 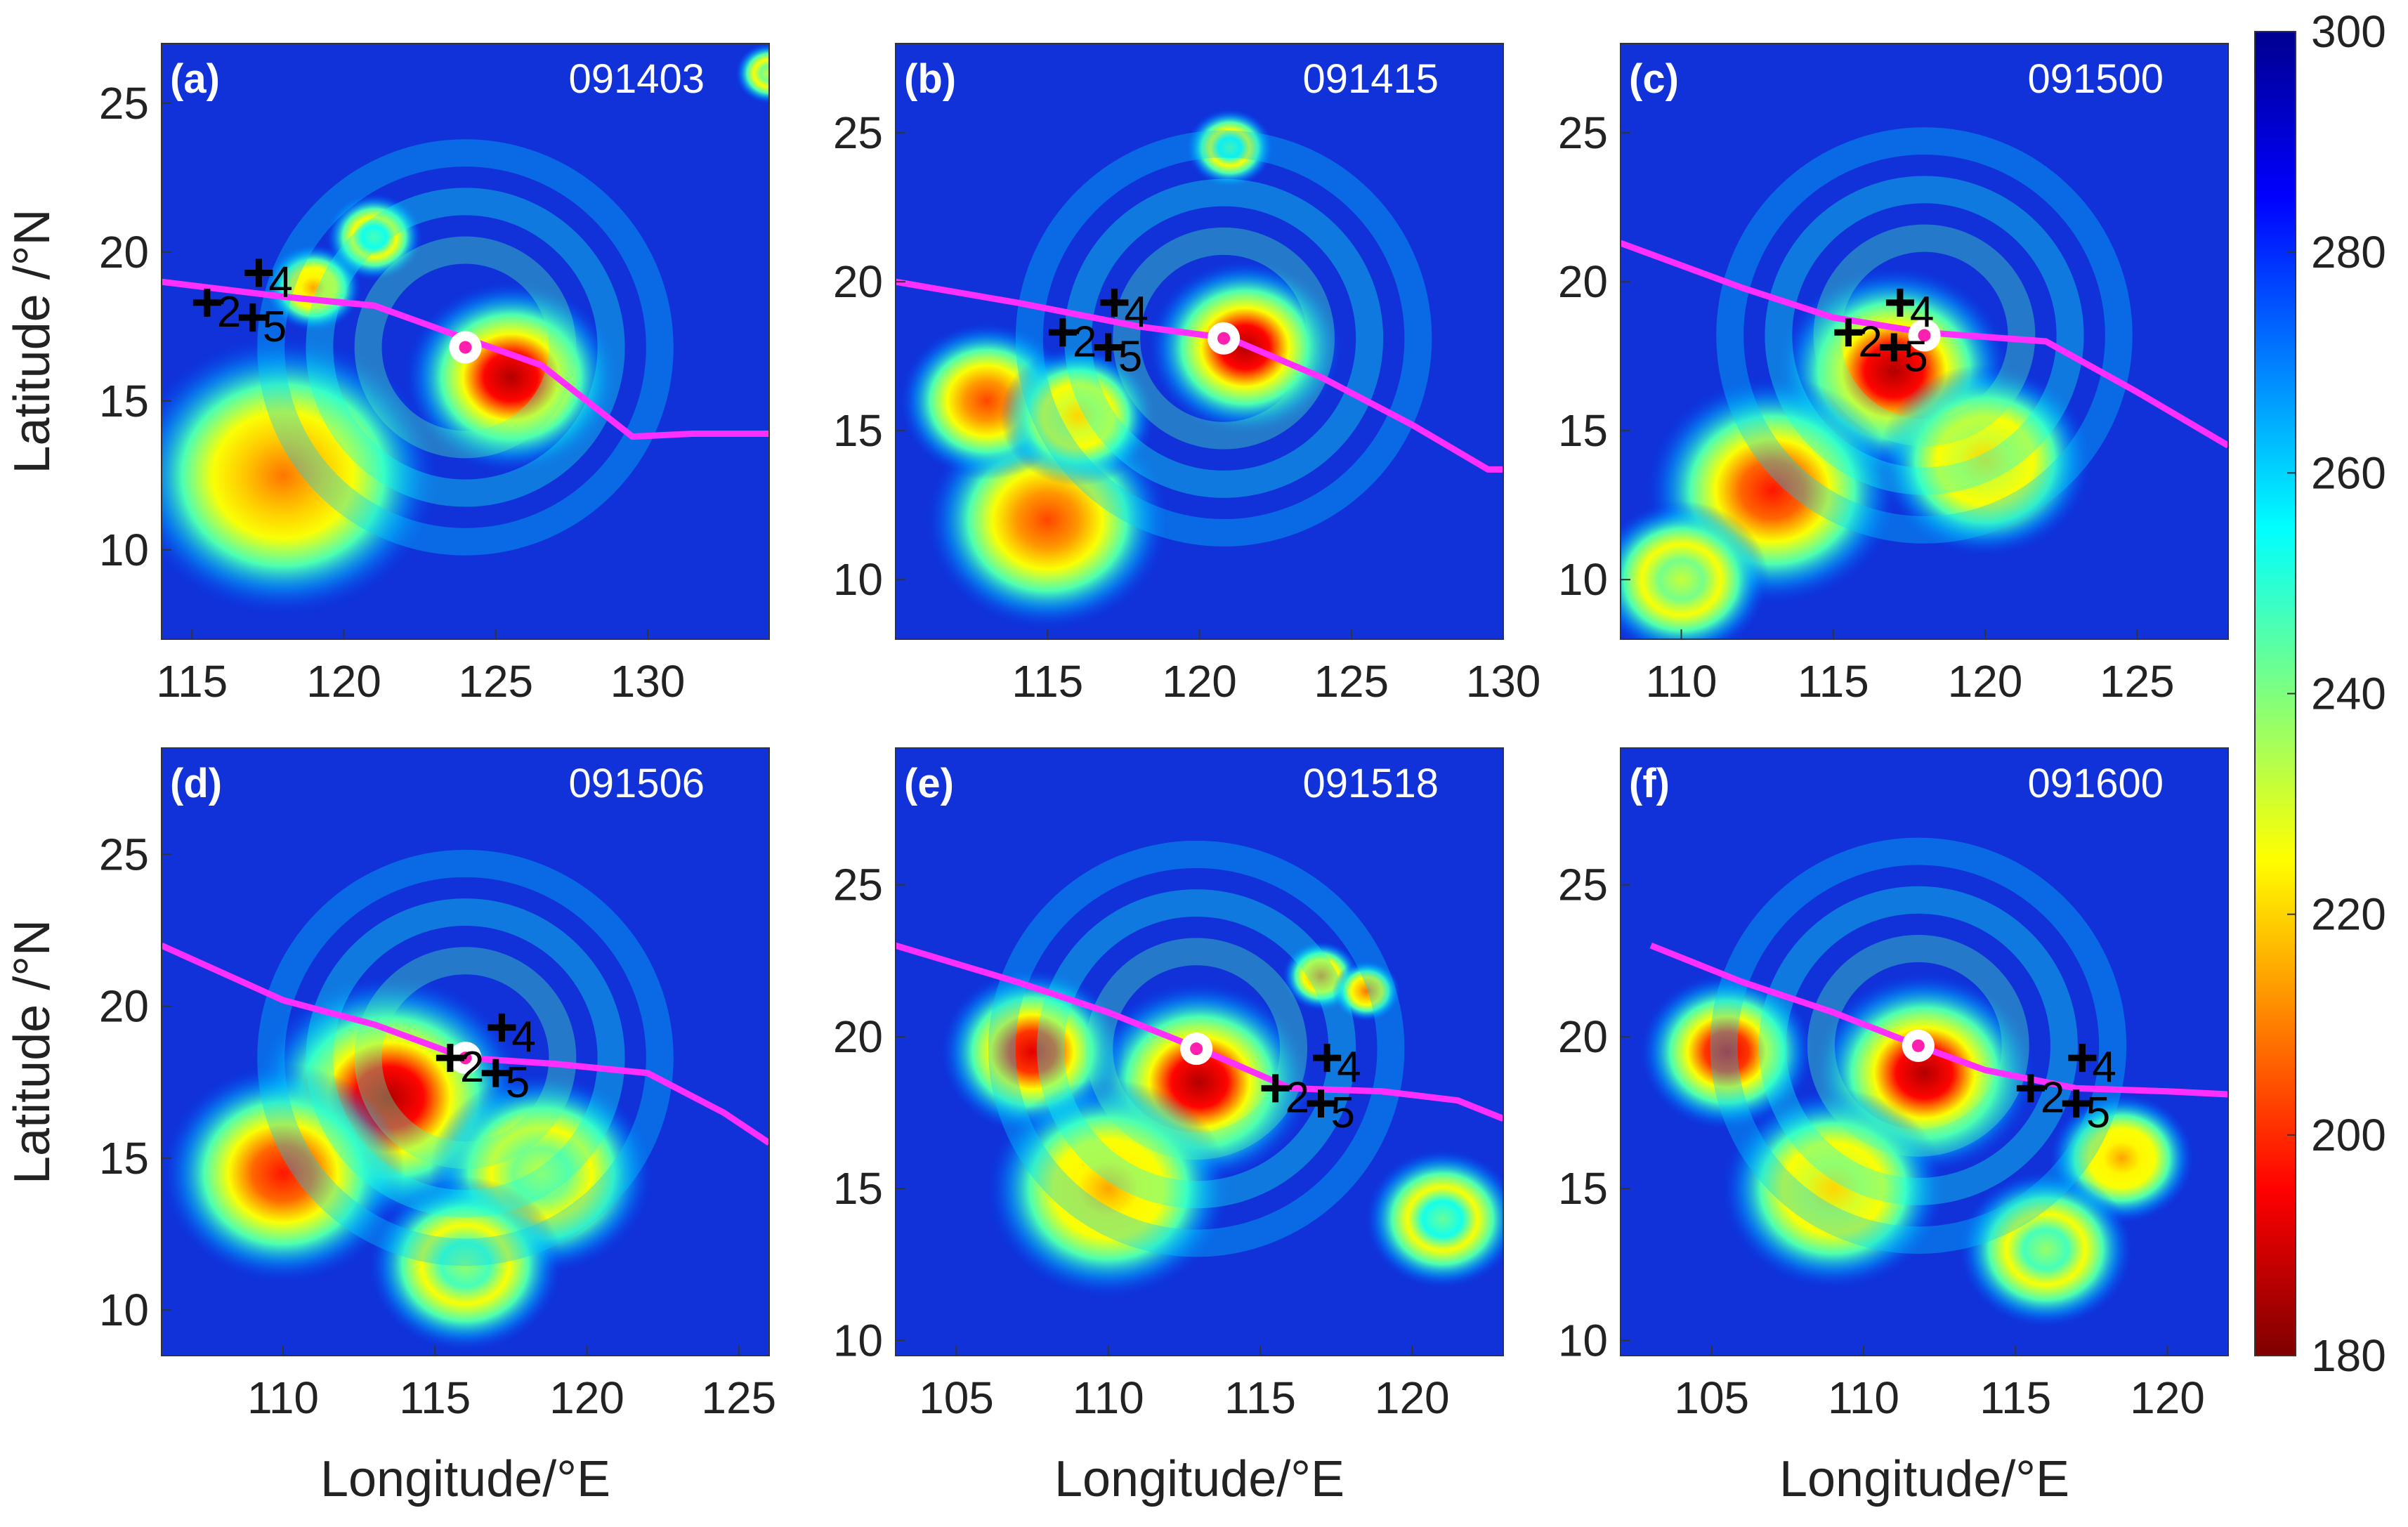 I want to click on colorbar-tick-label: 200, so click(x=2348, y=1135).